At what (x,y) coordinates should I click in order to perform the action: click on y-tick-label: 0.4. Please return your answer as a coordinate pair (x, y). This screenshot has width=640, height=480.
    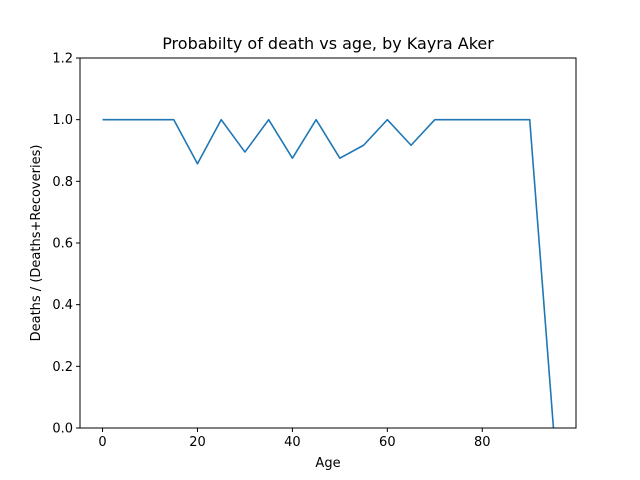
    Looking at the image, I should click on (62, 305).